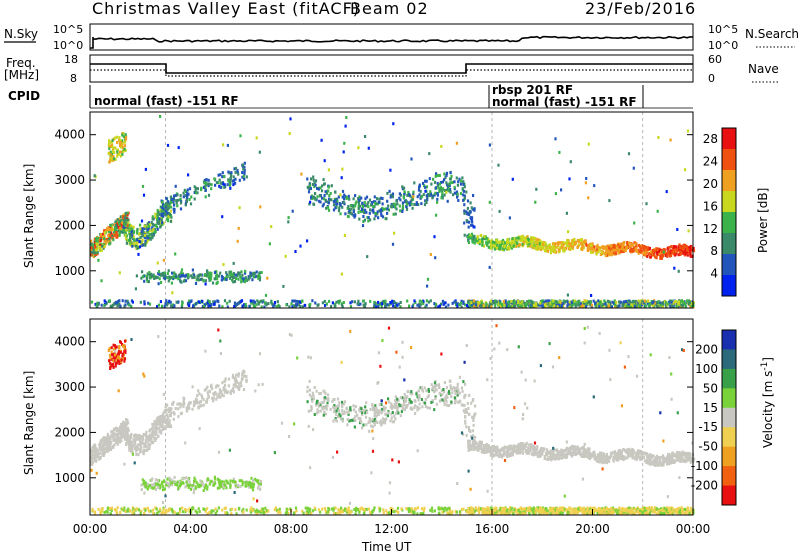 This screenshot has height=554, width=800. What do you see at coordinates (71, 59) in the screenshot?
I see `freq-tick-high: 18` at bounding box center [71, 59].